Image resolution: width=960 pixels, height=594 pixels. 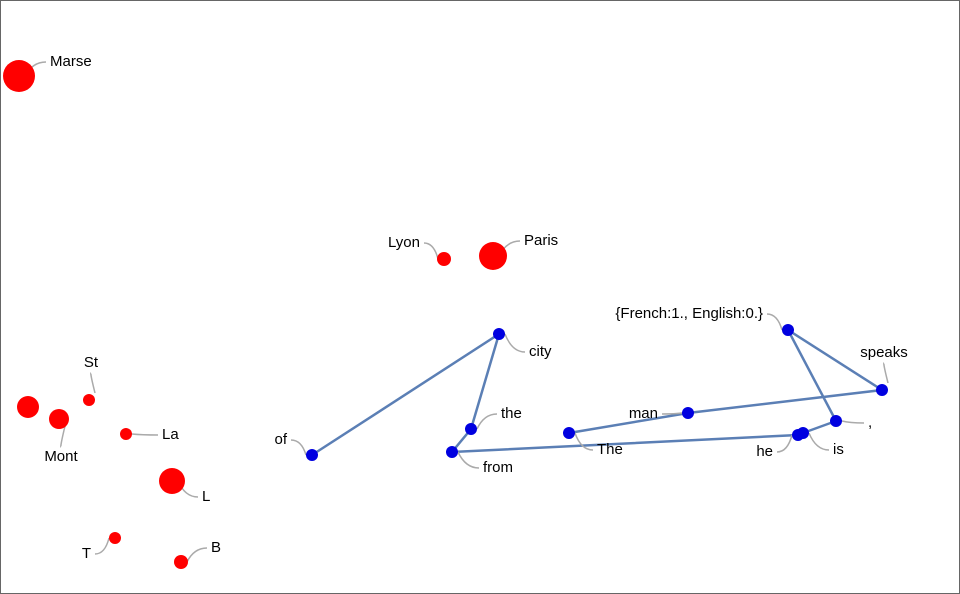 What do you see at coordinates (404, 242) in the screenshot?
I see `point-label: Lyon` at bounding box center [404, 242].